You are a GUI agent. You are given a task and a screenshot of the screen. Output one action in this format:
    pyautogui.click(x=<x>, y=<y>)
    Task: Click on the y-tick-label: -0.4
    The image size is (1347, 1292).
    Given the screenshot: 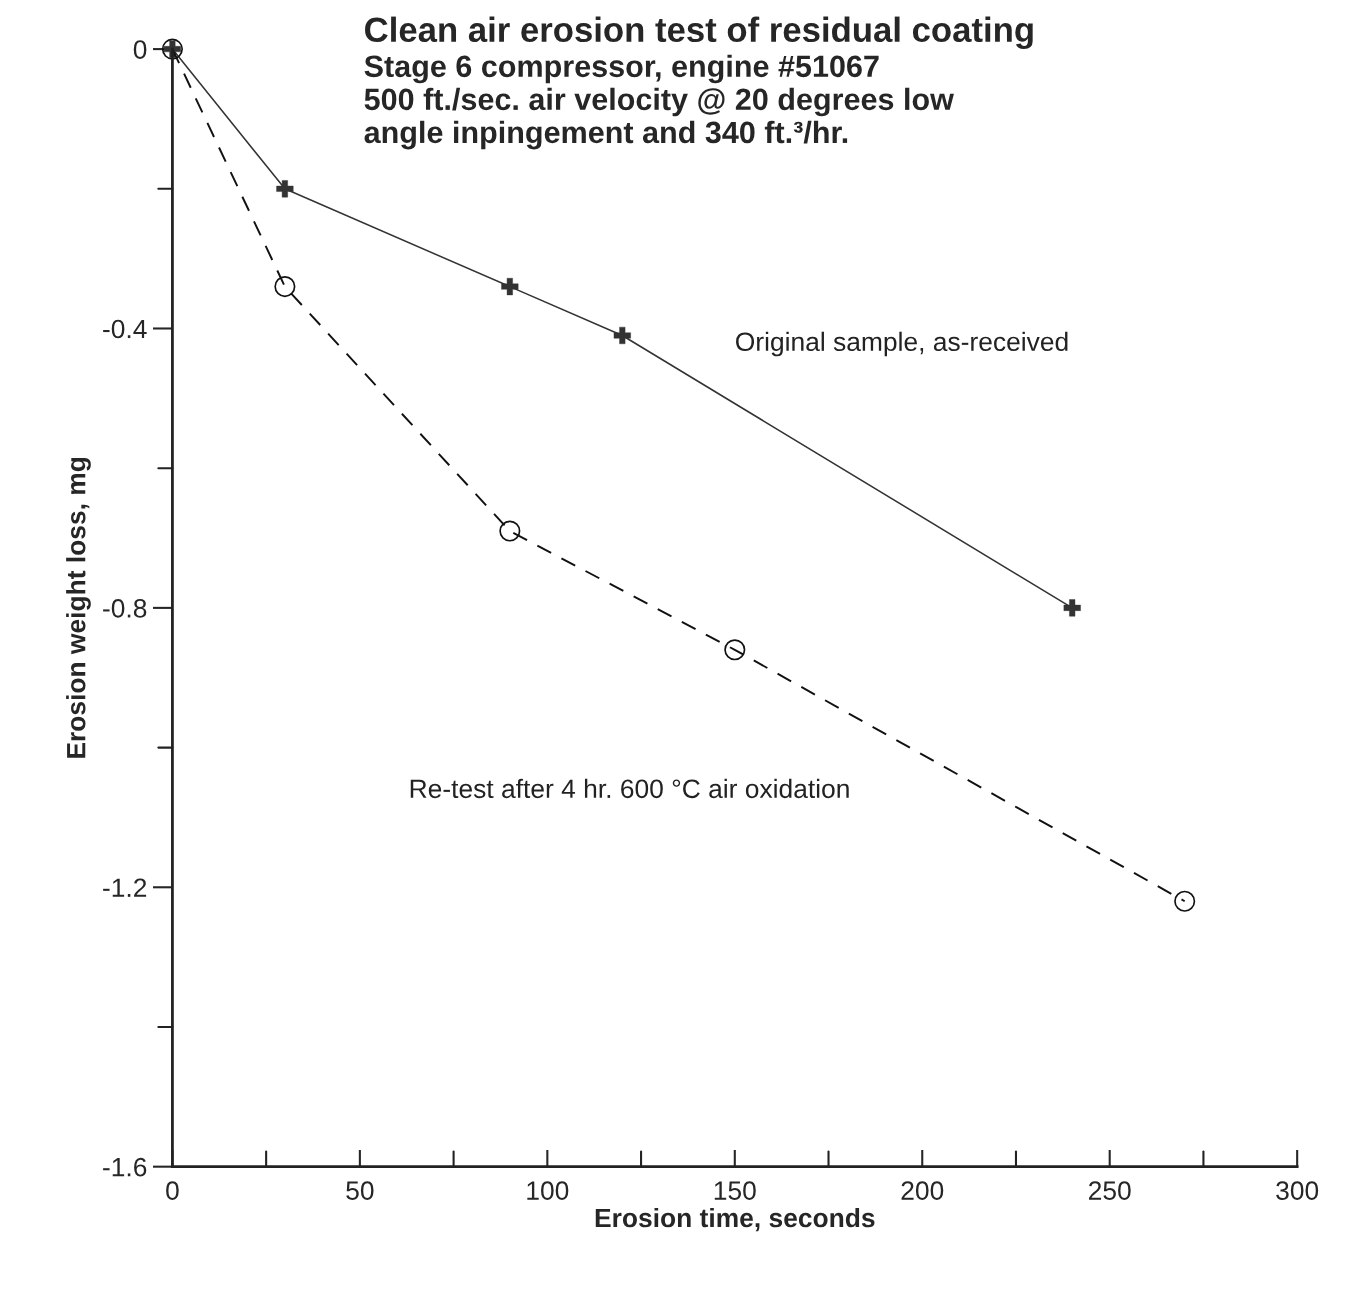 What is the action you would take?
    pyautogui.click(x=125, y=329)
    